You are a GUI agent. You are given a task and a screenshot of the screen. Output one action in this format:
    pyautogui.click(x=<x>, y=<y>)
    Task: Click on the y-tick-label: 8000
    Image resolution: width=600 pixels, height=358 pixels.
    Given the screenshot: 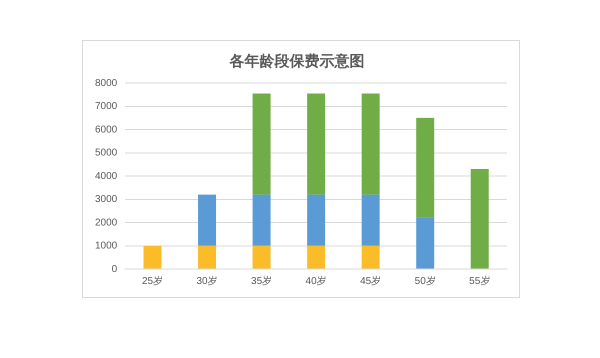 What is the action you would take?
    pyautogui.click(x=106, y=83)
    